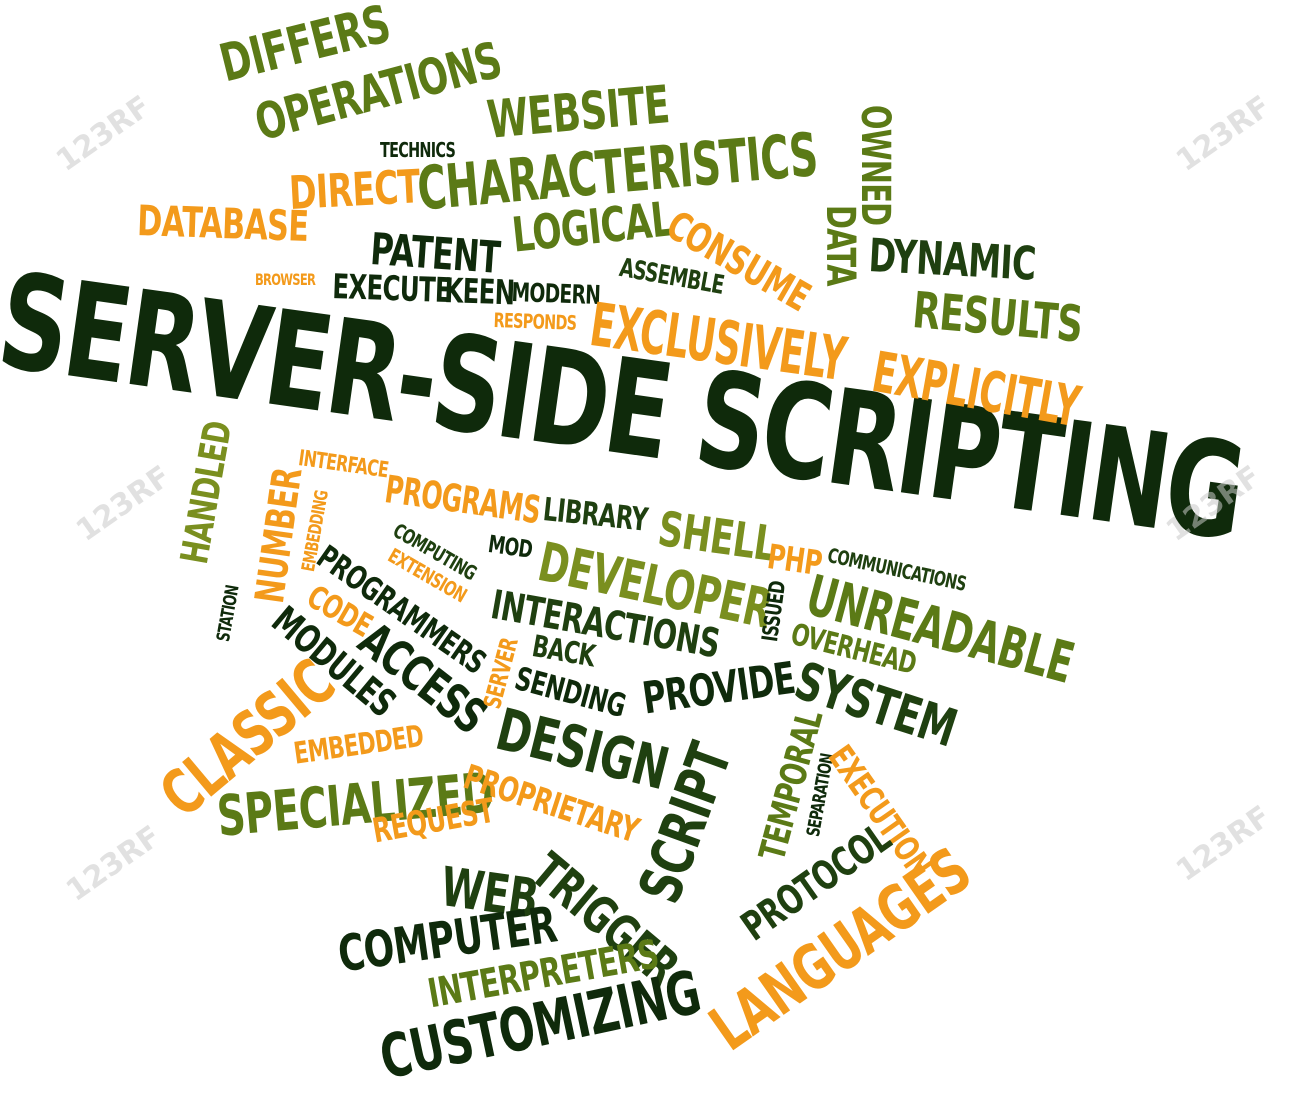  What do you see at coordinates (343, 465) in the screenshot?
I see `word-interface: INTERFACE` at bounding box center [343, 465].